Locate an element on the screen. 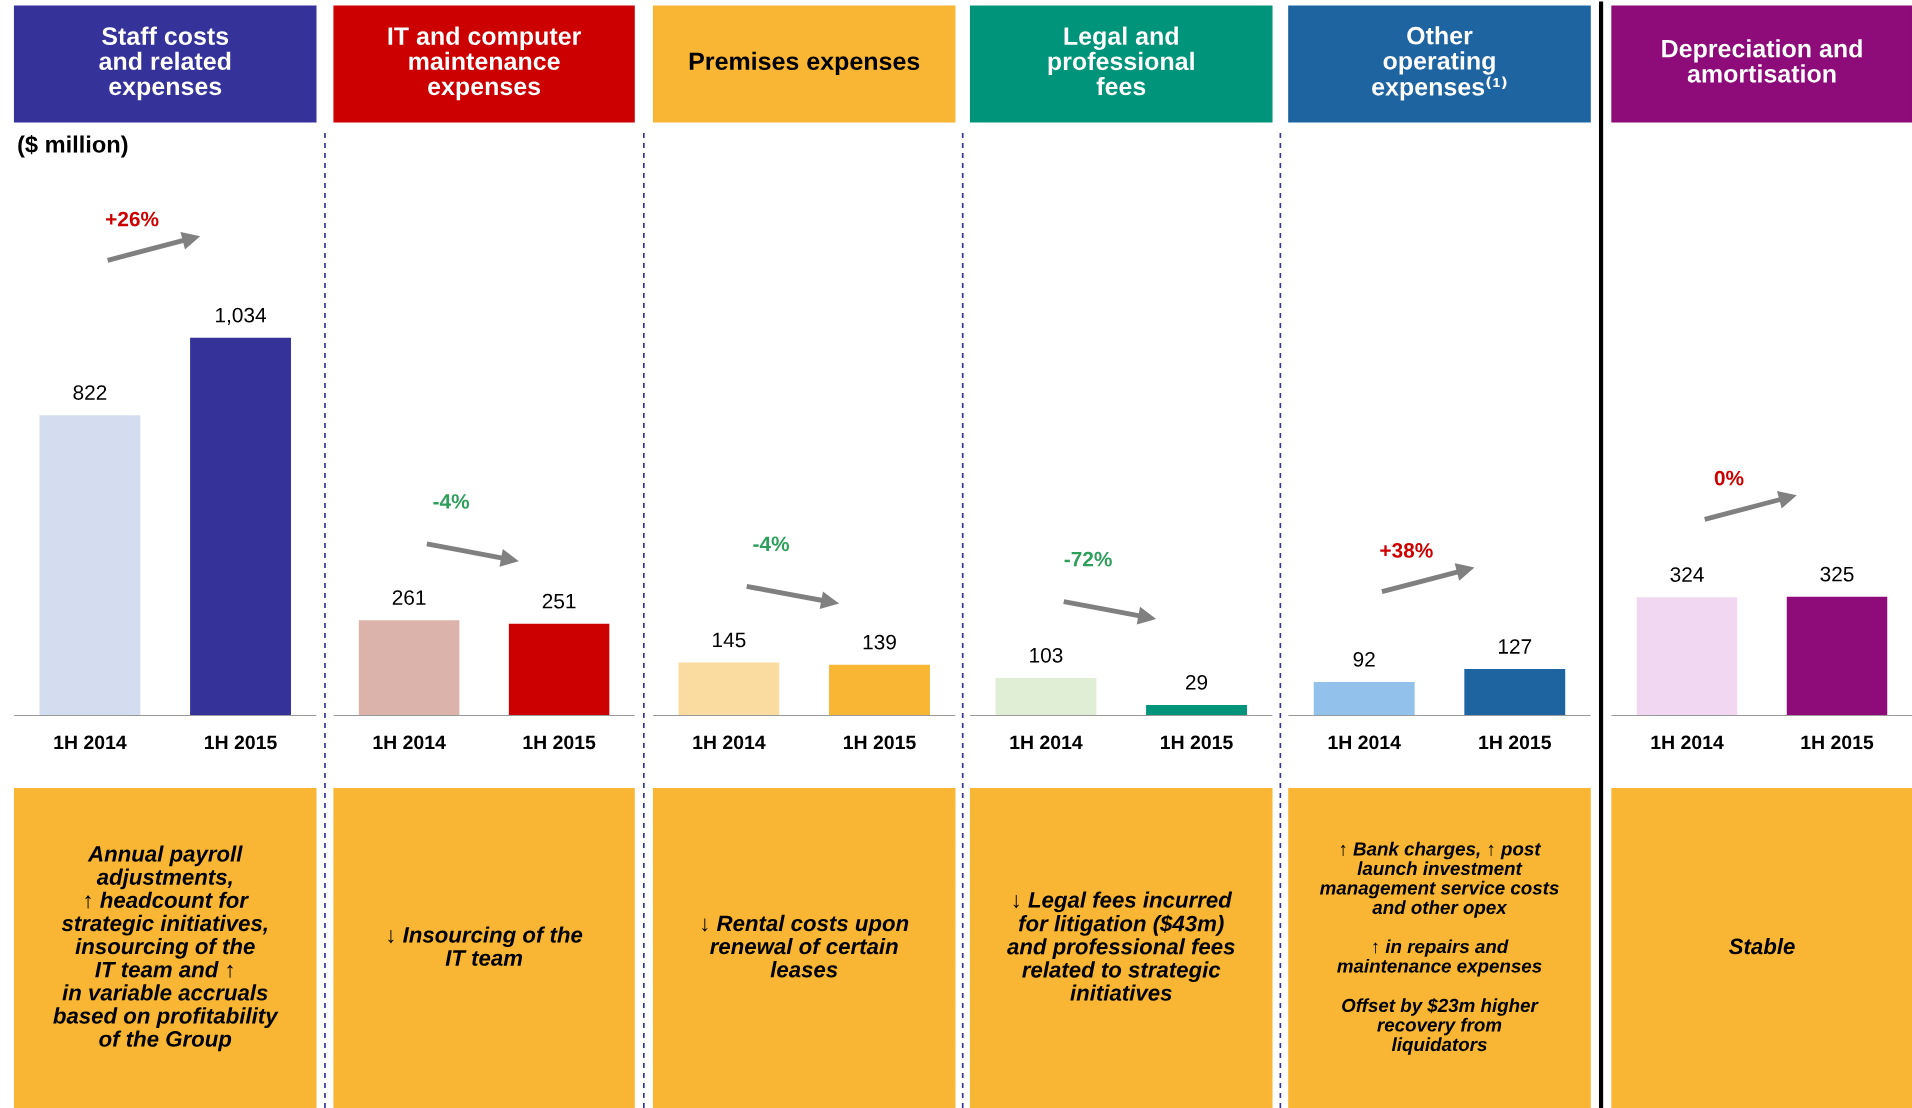 This screenshot has height=1108, width=1912. text: ↓ Insourcing of the IT team is located at coordinates (485, 946).